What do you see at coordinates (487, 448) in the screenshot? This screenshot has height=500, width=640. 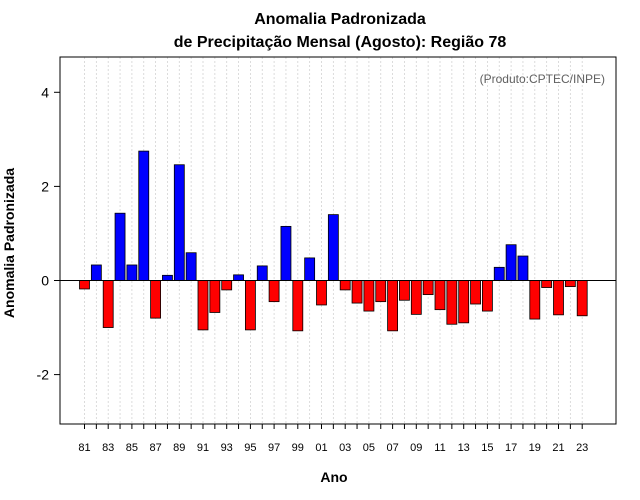 I see `x-tick-label: 15` at bounding box center [487, 448].